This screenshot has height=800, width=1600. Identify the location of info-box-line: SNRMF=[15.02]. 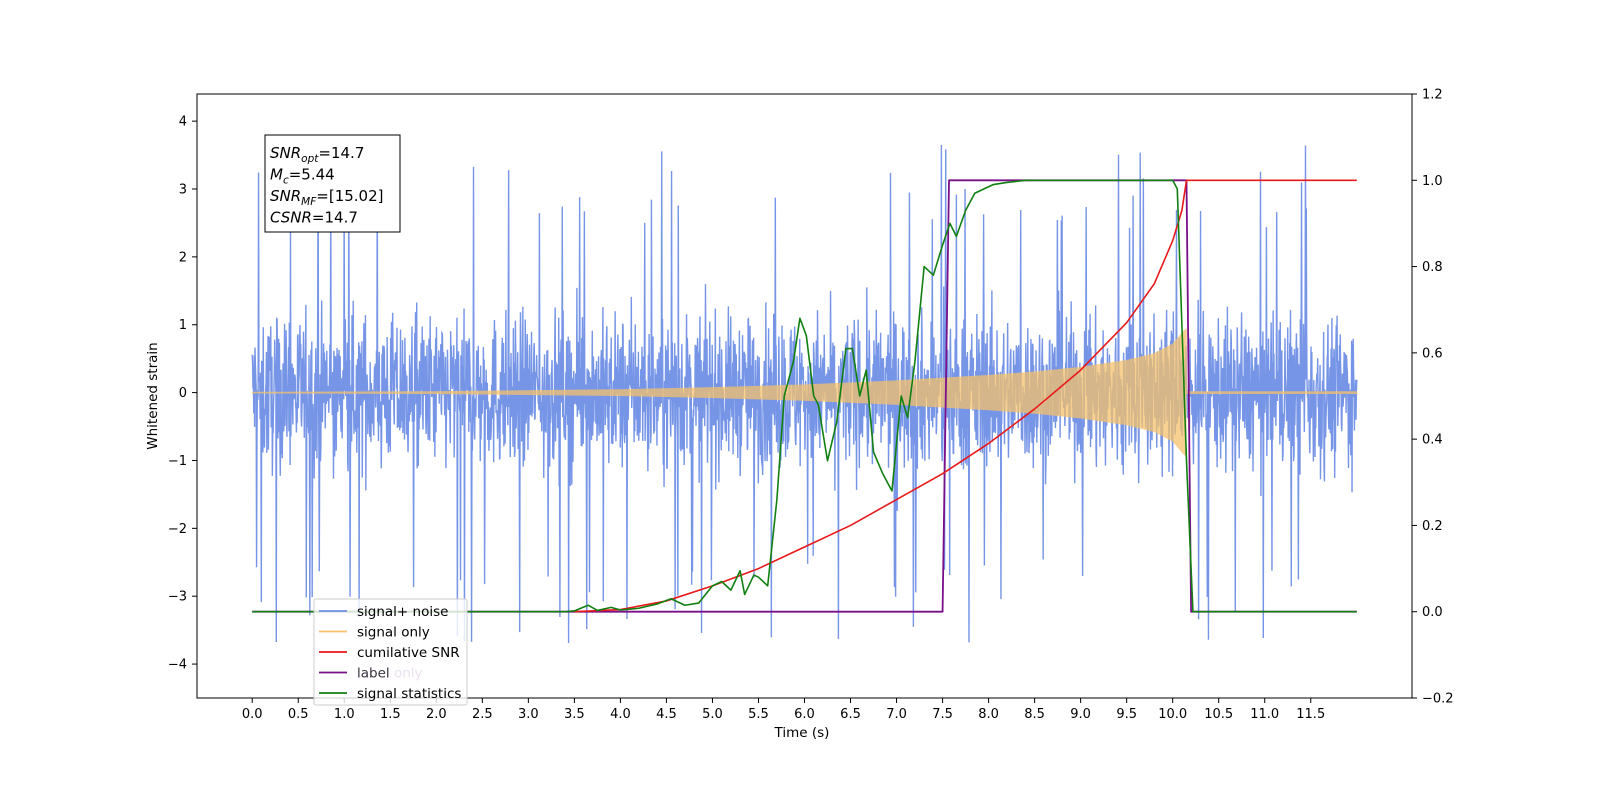
(327, 197).